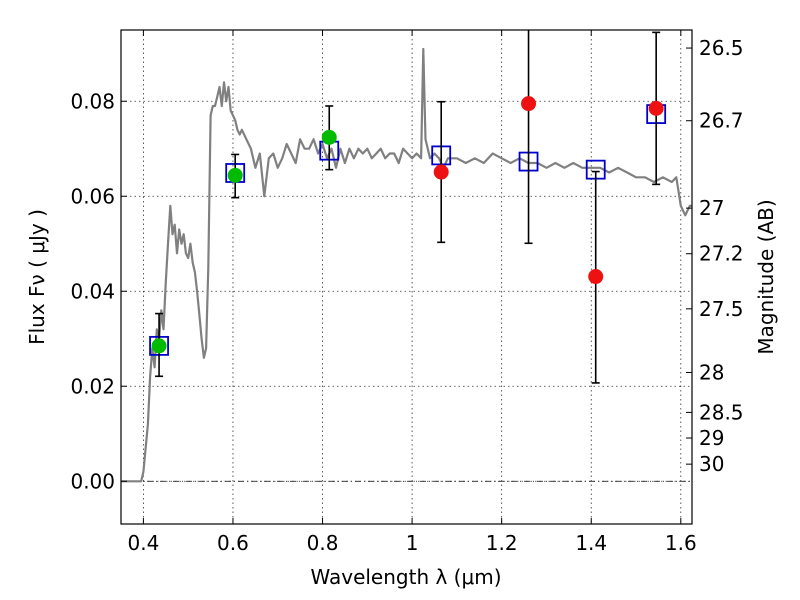  Describe the element at coordinates (721, 412) in the screenshot. I see `magnitude-tick-label: 28.5` at that location.